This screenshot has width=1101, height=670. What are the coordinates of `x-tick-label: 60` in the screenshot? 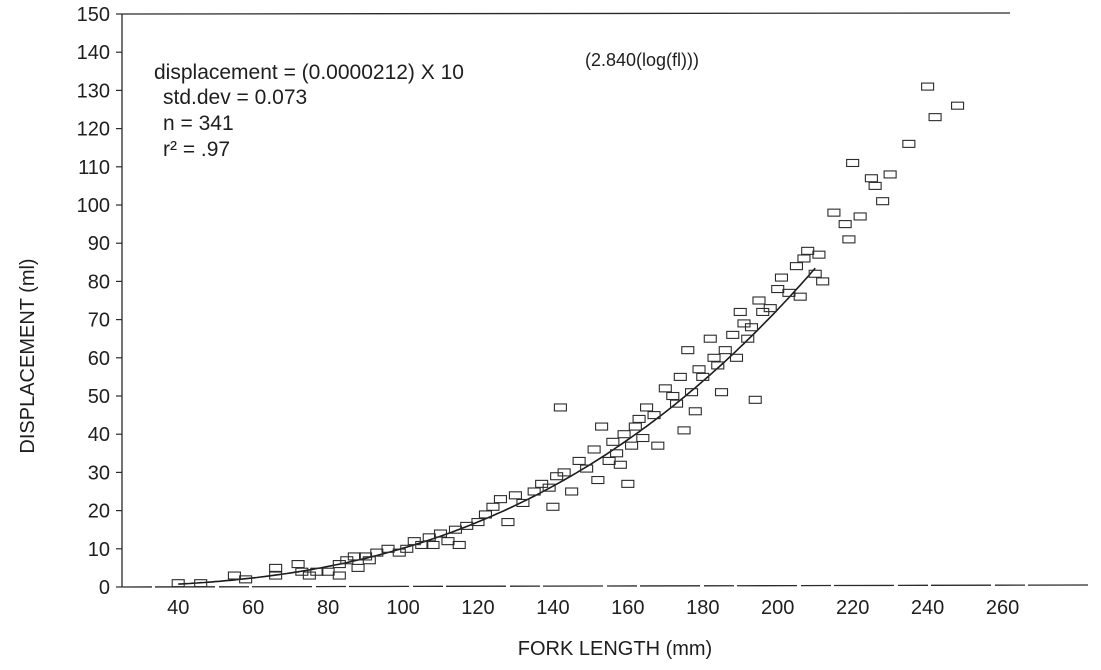 It's located at (253, 608).